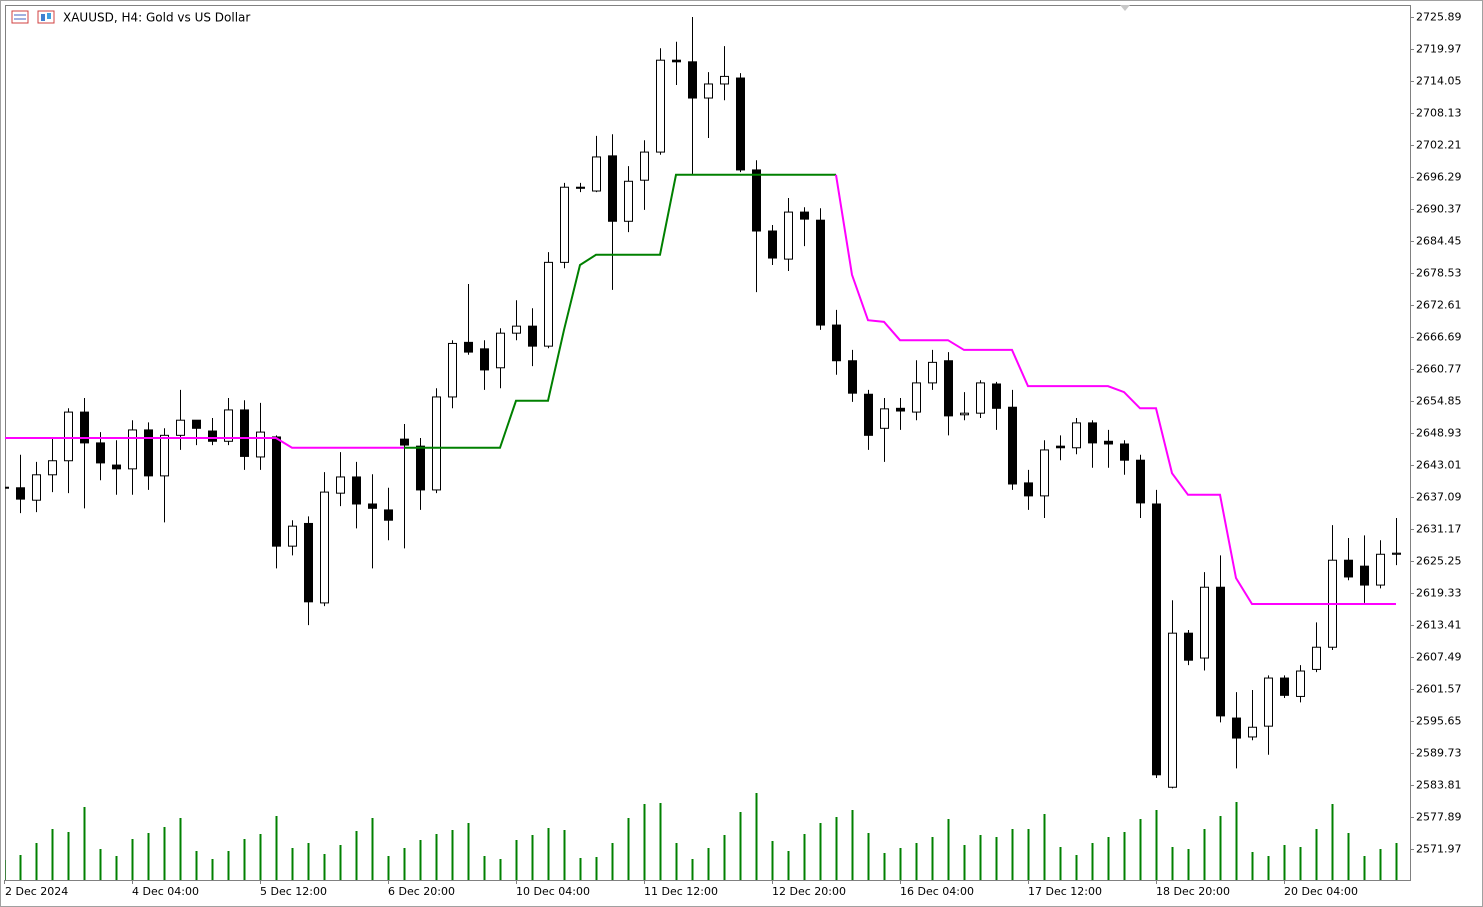 This screenshot has width=1483, height=907. What do you see at coordinates (1439, 817) in the screenshot?
I see `y-tick-label: 2577.89` at bounding box center [1439, 817].